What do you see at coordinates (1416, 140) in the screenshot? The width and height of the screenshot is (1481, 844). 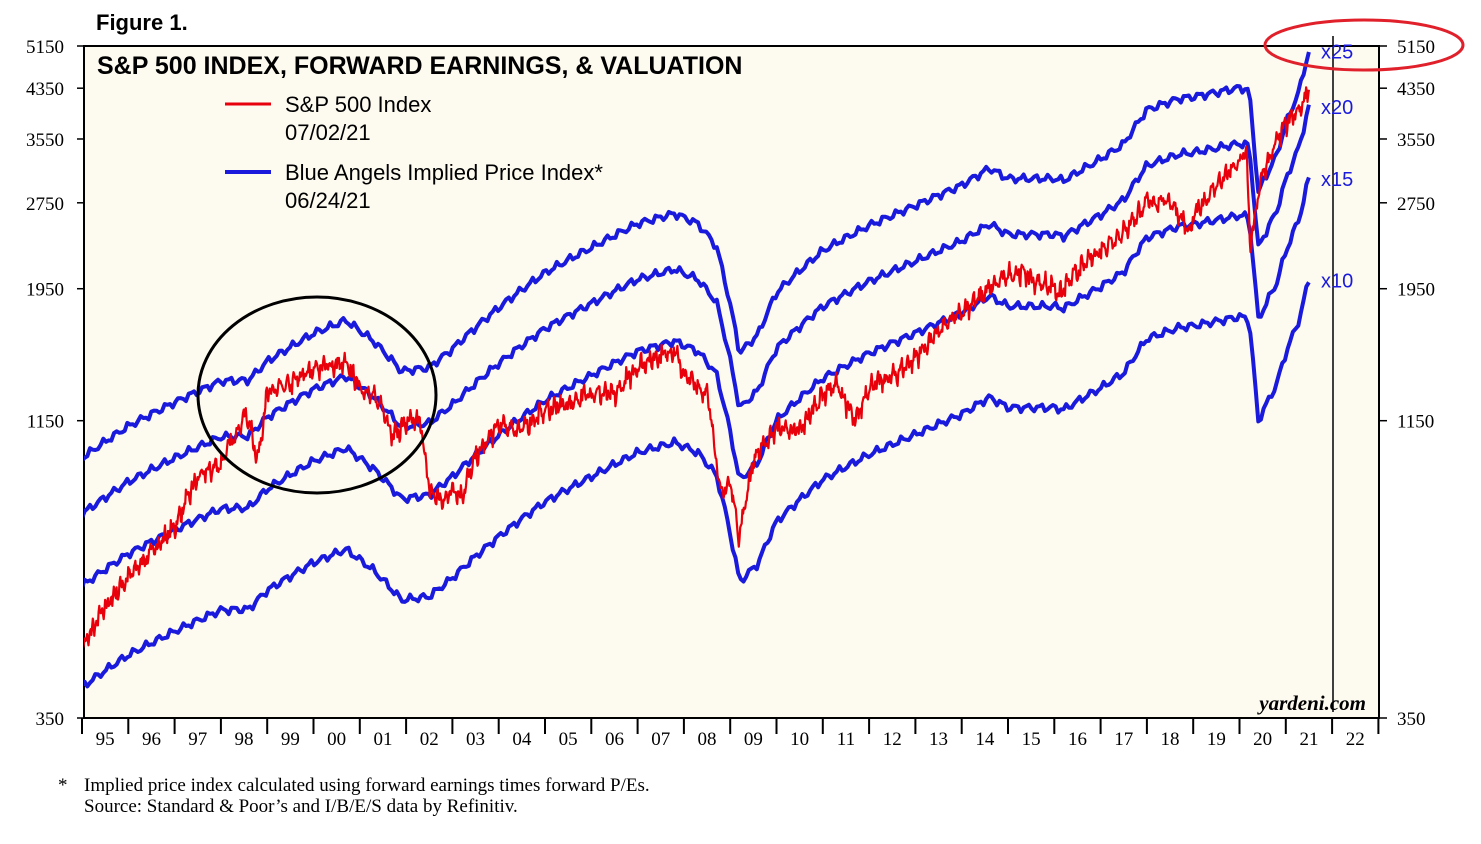 I see `y-tick-label-right: 3550` at bounding box center [1416, 140].